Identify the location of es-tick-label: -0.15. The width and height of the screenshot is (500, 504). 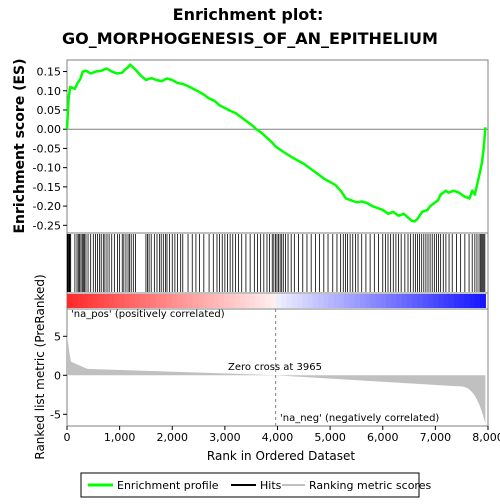
(47, 187).